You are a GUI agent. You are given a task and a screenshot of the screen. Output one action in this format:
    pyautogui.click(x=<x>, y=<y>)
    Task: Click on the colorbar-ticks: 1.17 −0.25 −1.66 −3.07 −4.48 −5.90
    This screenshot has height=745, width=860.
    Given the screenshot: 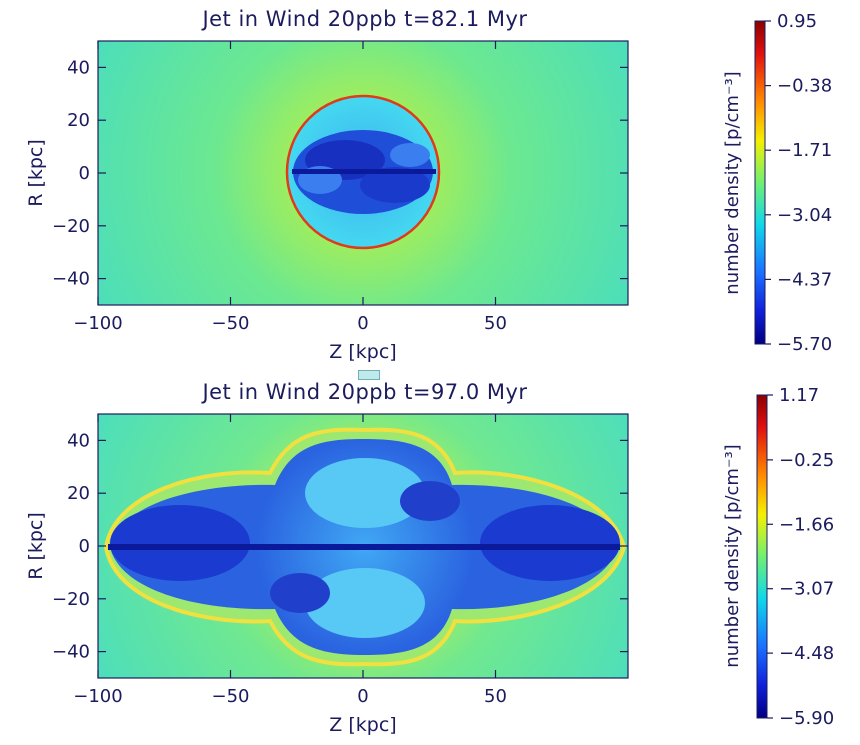 What is the action you would take?
    pyautogui.click(x=800, y=557)
    